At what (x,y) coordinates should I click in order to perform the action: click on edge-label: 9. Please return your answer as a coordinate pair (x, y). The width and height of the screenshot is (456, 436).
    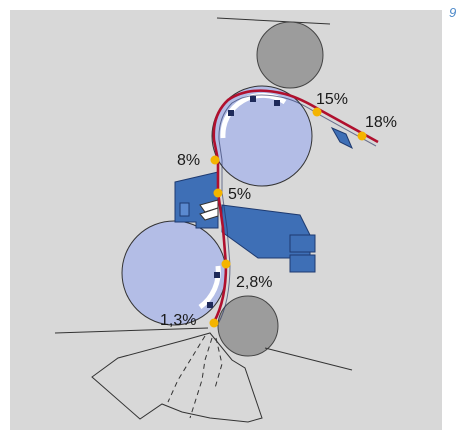
    Looking at the image, I should click on (452, 12).